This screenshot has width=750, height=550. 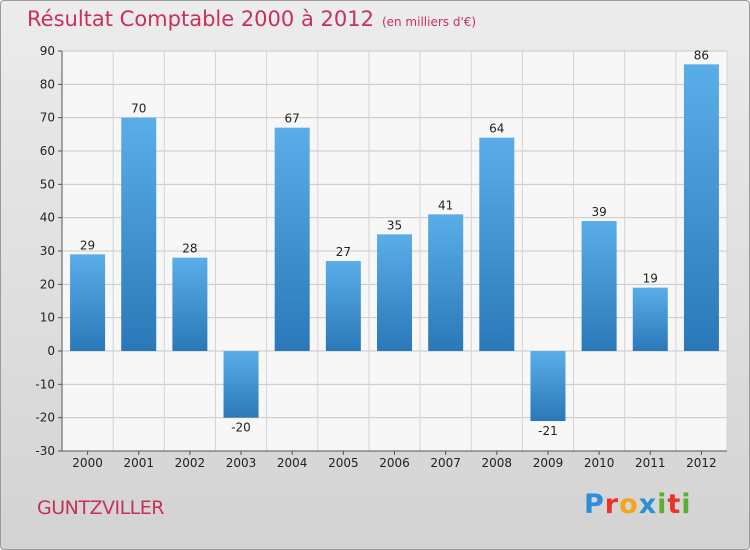 What do you see at coordinates (497, 463) in the screenshot?
I see `x-tick-label-2008: 2008` at bounding box center [497, 463].